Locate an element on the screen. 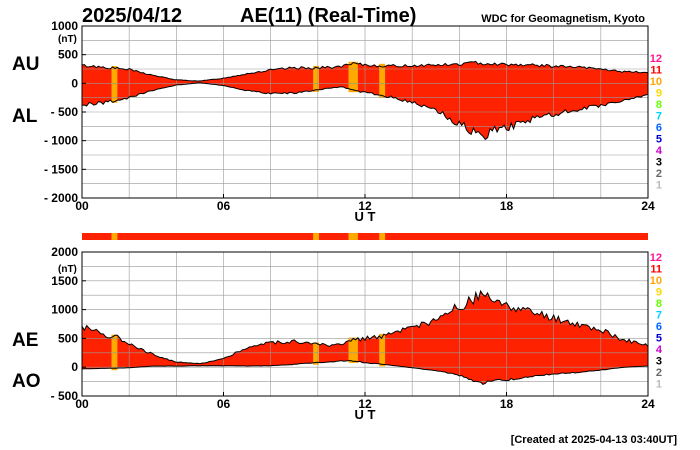 This screenshot has height=450, width=700. ae-ao-quality-highlights is located at coordinates (248, 352).